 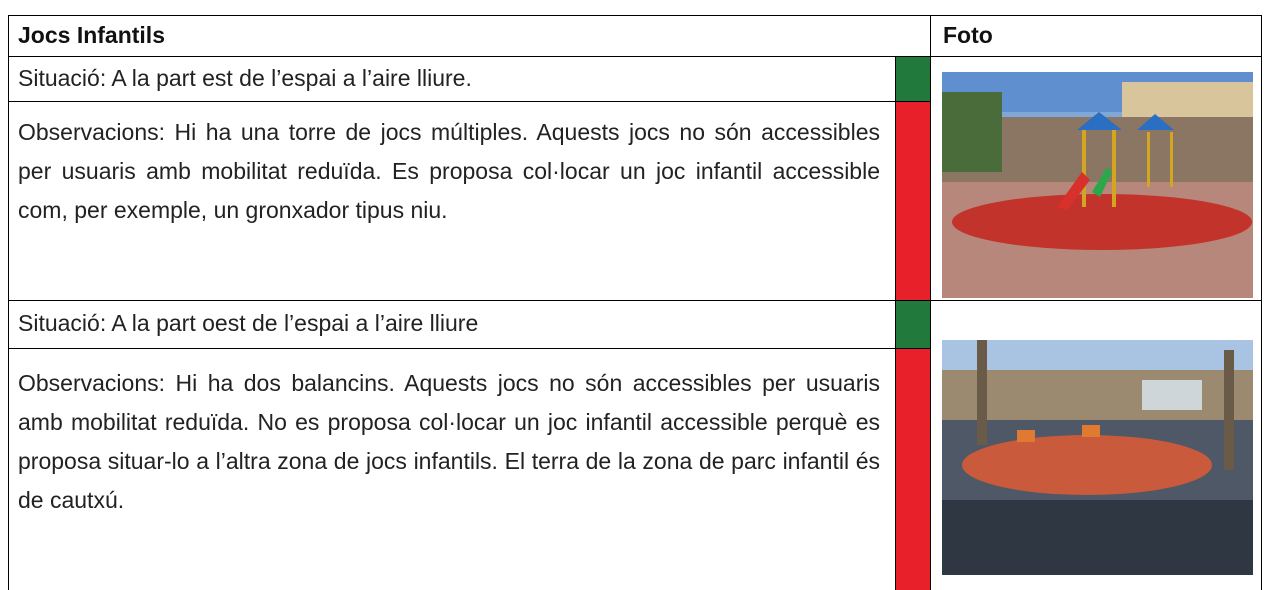 I want to click on header-title: Jocs Infantils, so click(x=91, y=35).